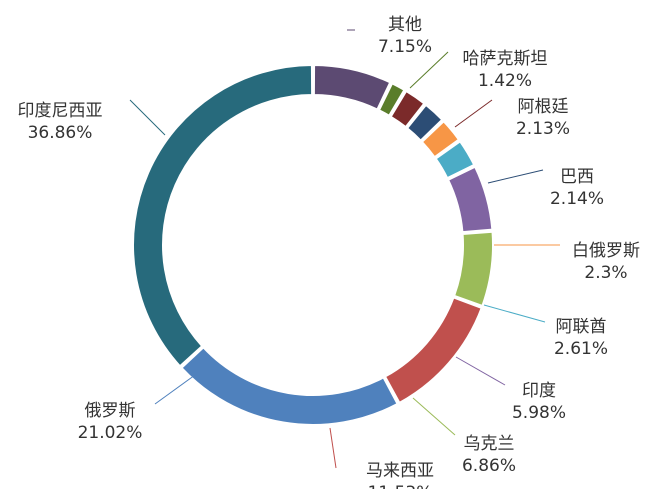  I want to click on slice-value-label: 2.13%, so click(543, 129).